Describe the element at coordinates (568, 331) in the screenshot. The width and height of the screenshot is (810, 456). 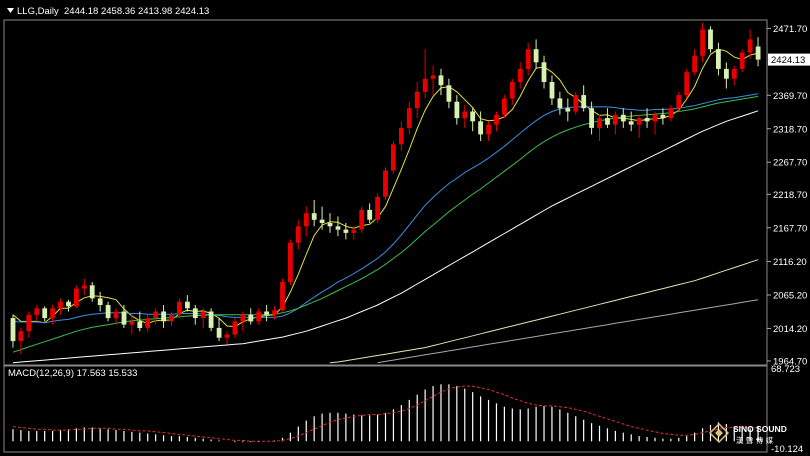
I see `ma200-line` at that location.